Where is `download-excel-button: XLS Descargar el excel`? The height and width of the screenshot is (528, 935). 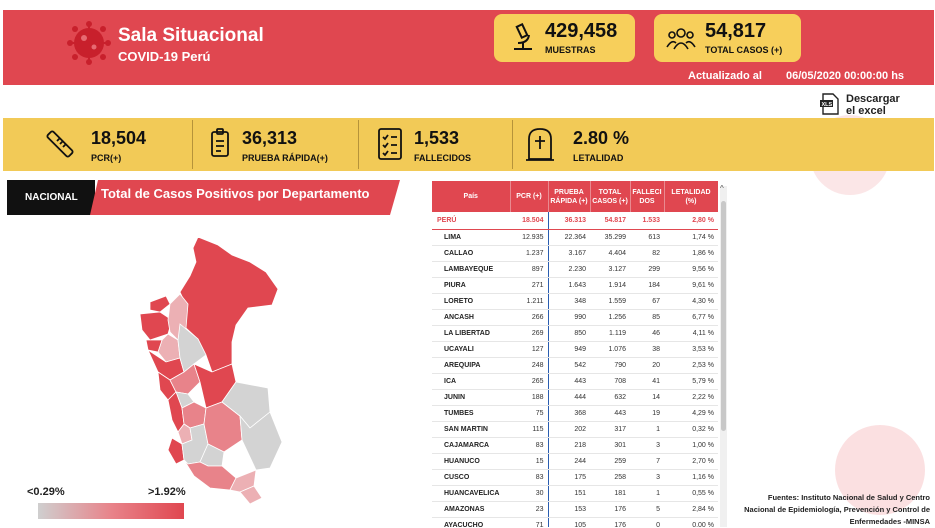 download-excel-button: XLS Descargar el excel is located at coordinates (860, 105).